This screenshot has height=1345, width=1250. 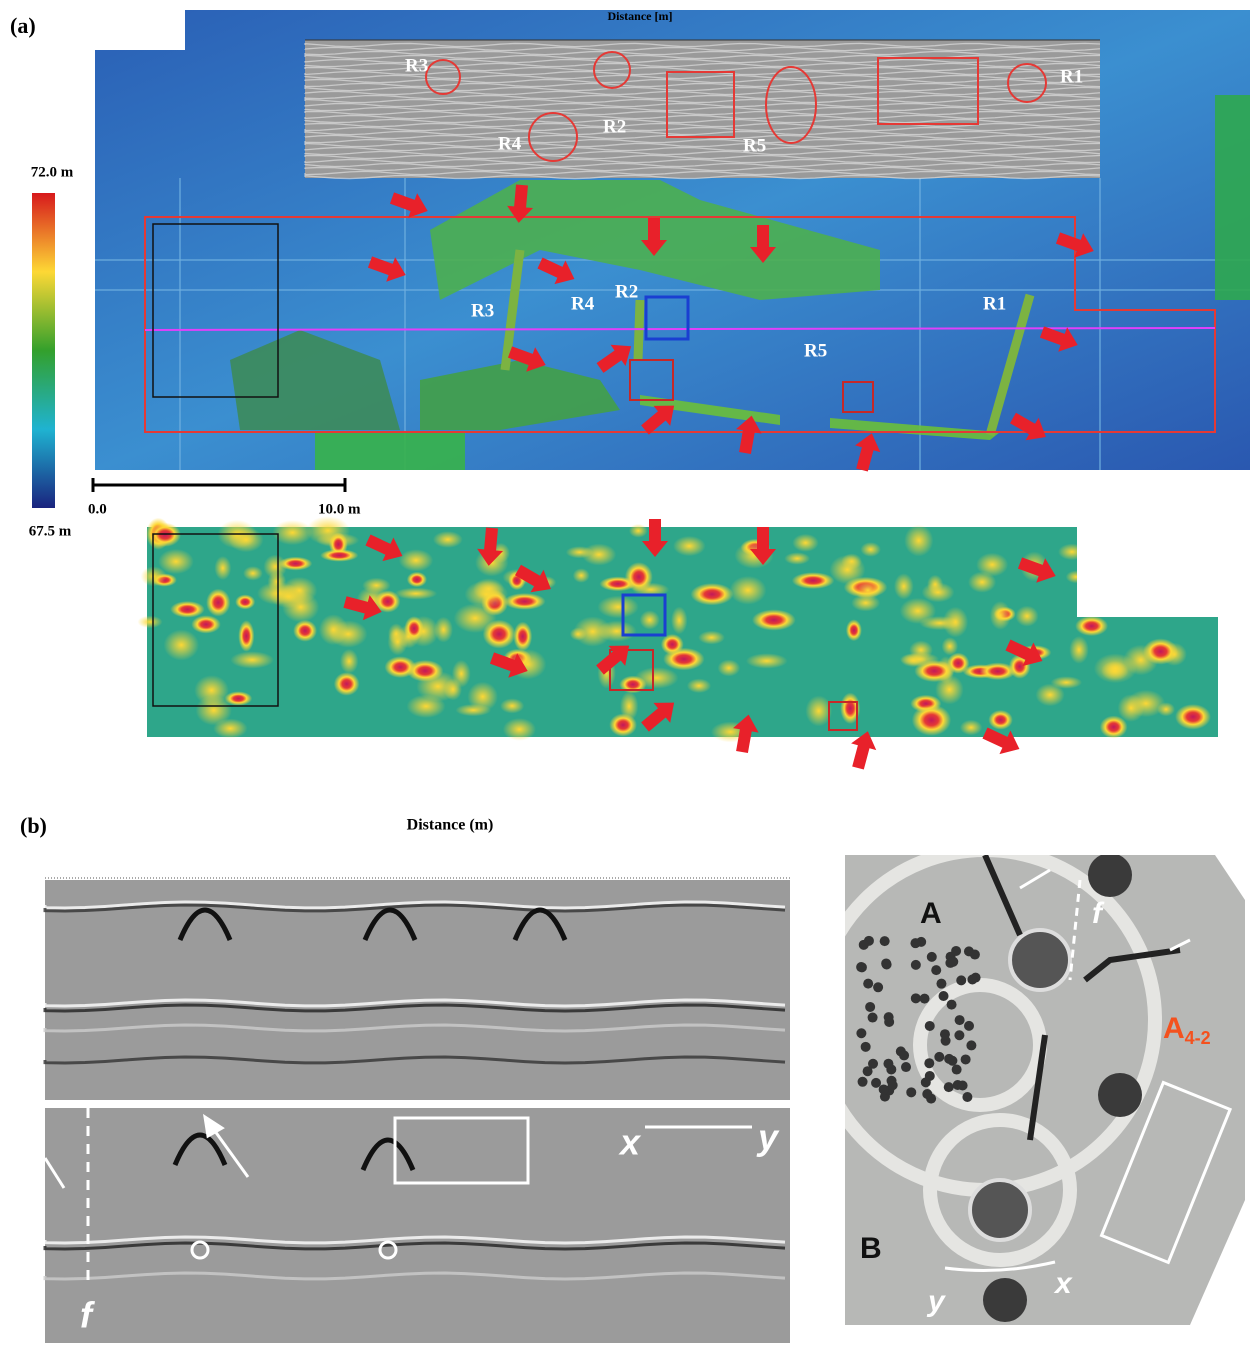 I want to click on gpr-axis-title: Distance [m], so click(x=640, y=16).